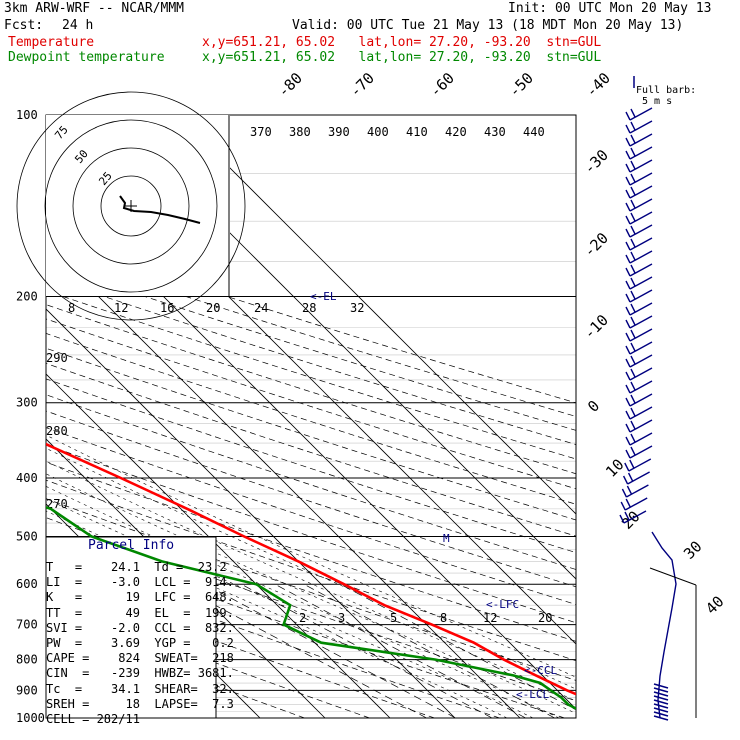 The height and width of the screenshot is (740, 740). I want to click on theta-label: 420, so click(456, 132).